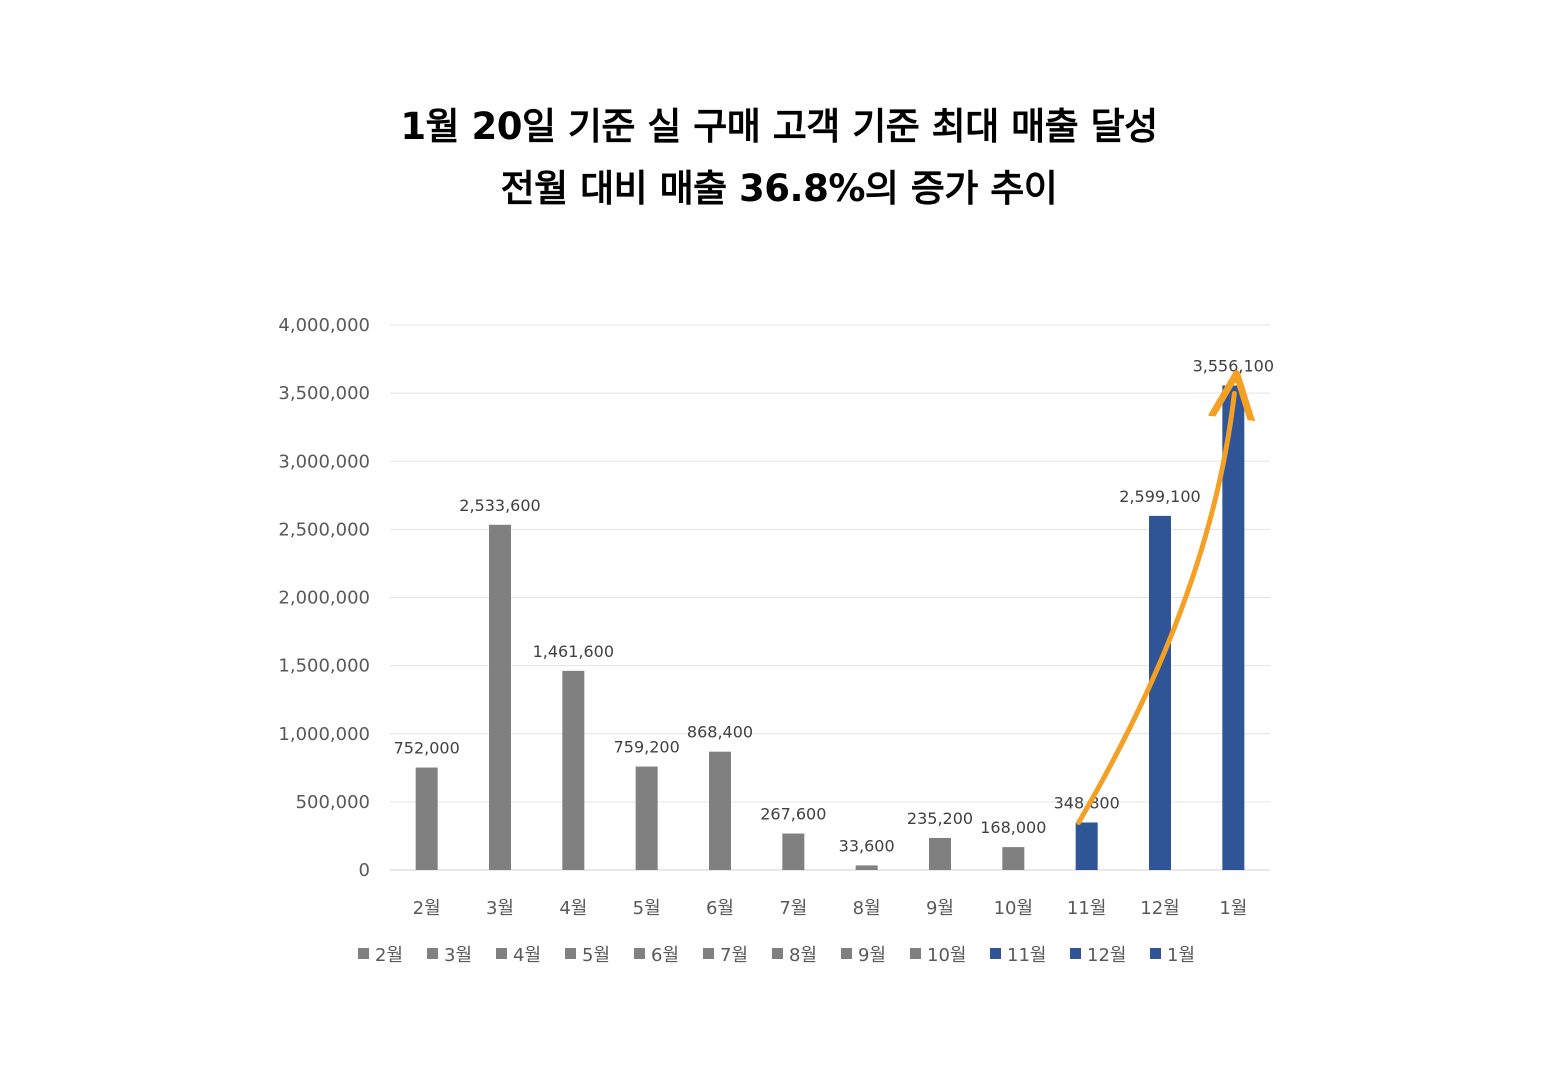 The width and height of the screenshot is (1558, 1080). I want to click on y-tick-label: 2,500,000, so click(324, 529).